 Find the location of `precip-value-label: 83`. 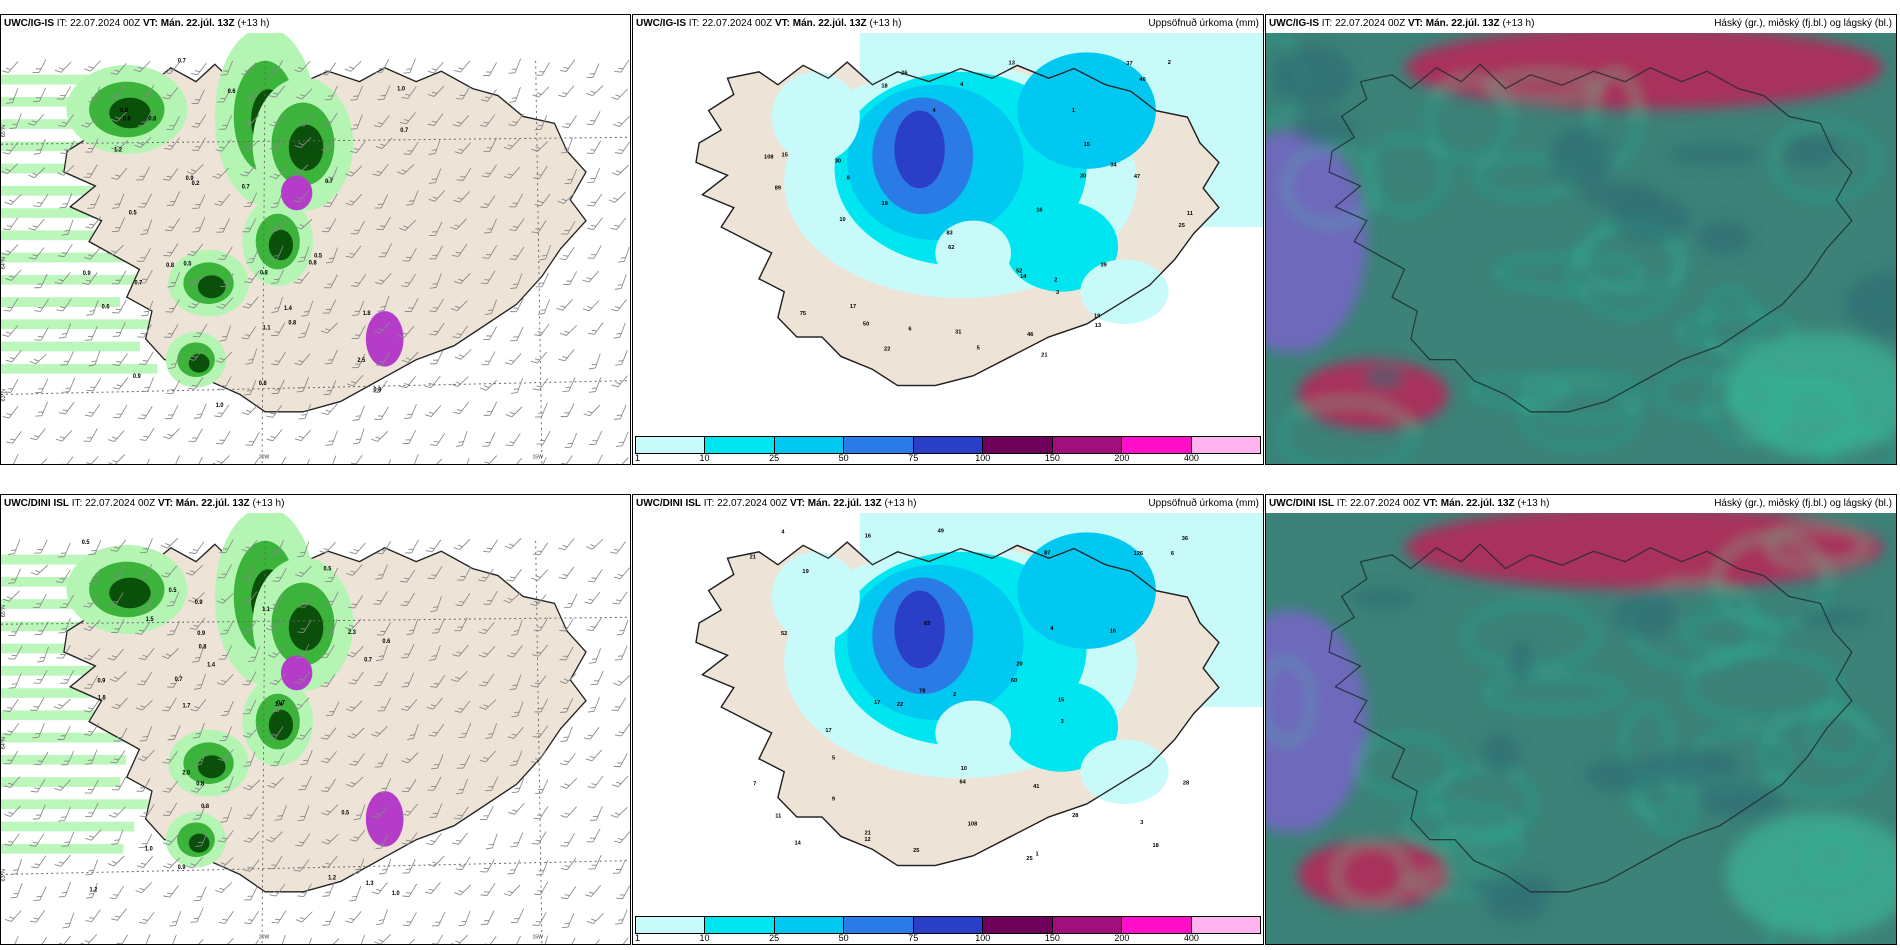

precip-value-label: 83 is located at coordinates (927, 624).